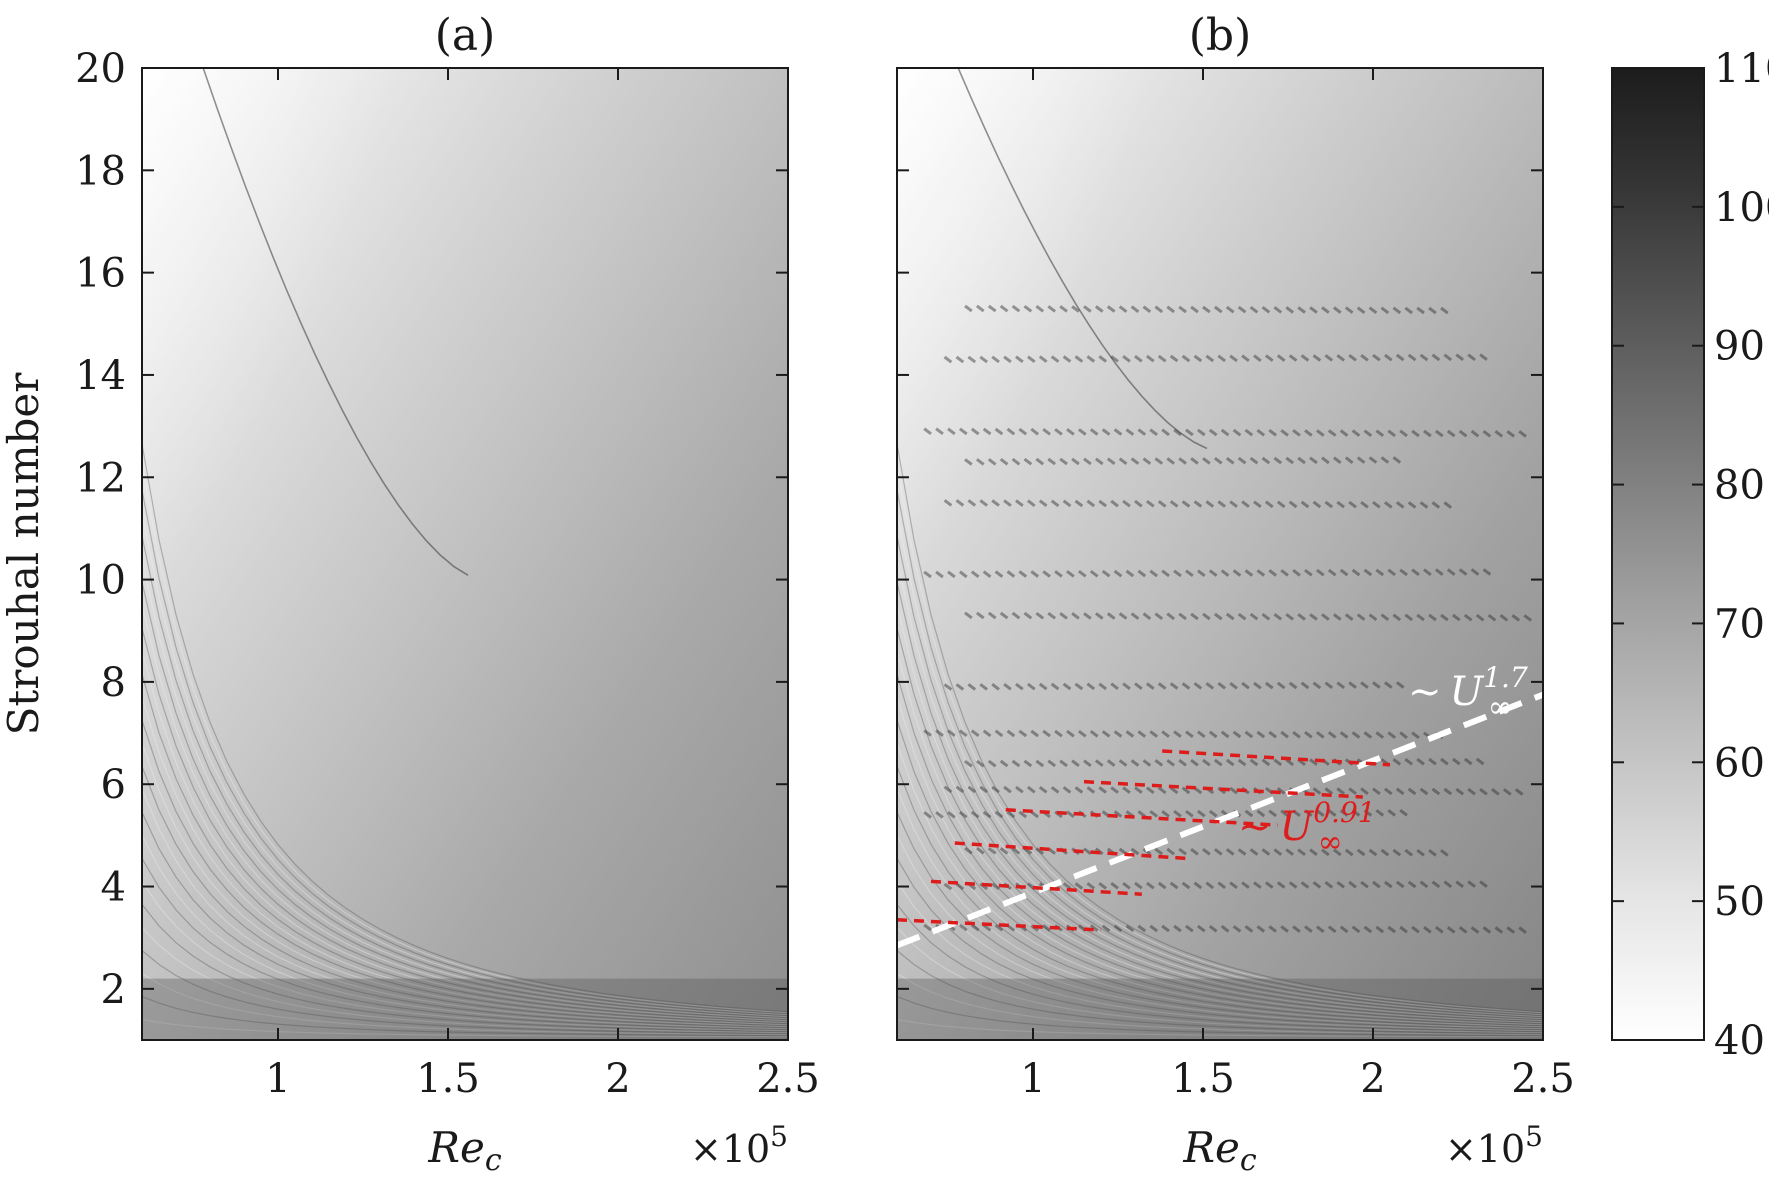 The height and width of the screenshot is (1179, 1769). I want to click on annotation-u-1-7-line, so click(1220, 820).